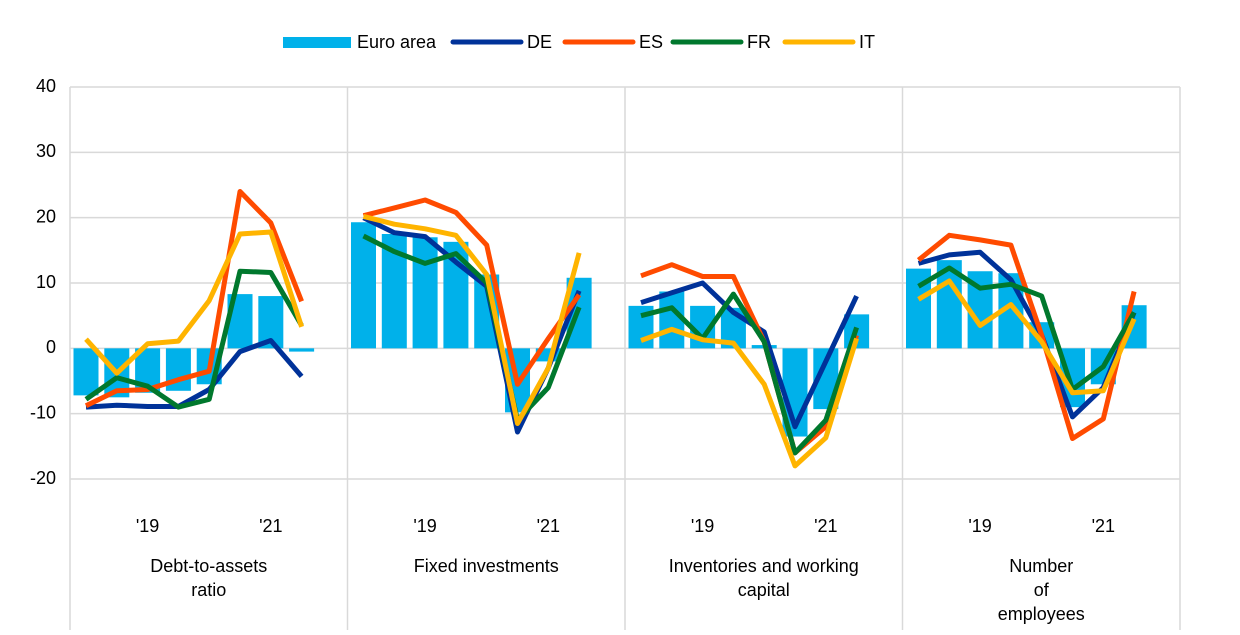 The width and height of the screenshot is (1240, 635). I want to click on panel-label: Inventories and working, so click(764, 566).